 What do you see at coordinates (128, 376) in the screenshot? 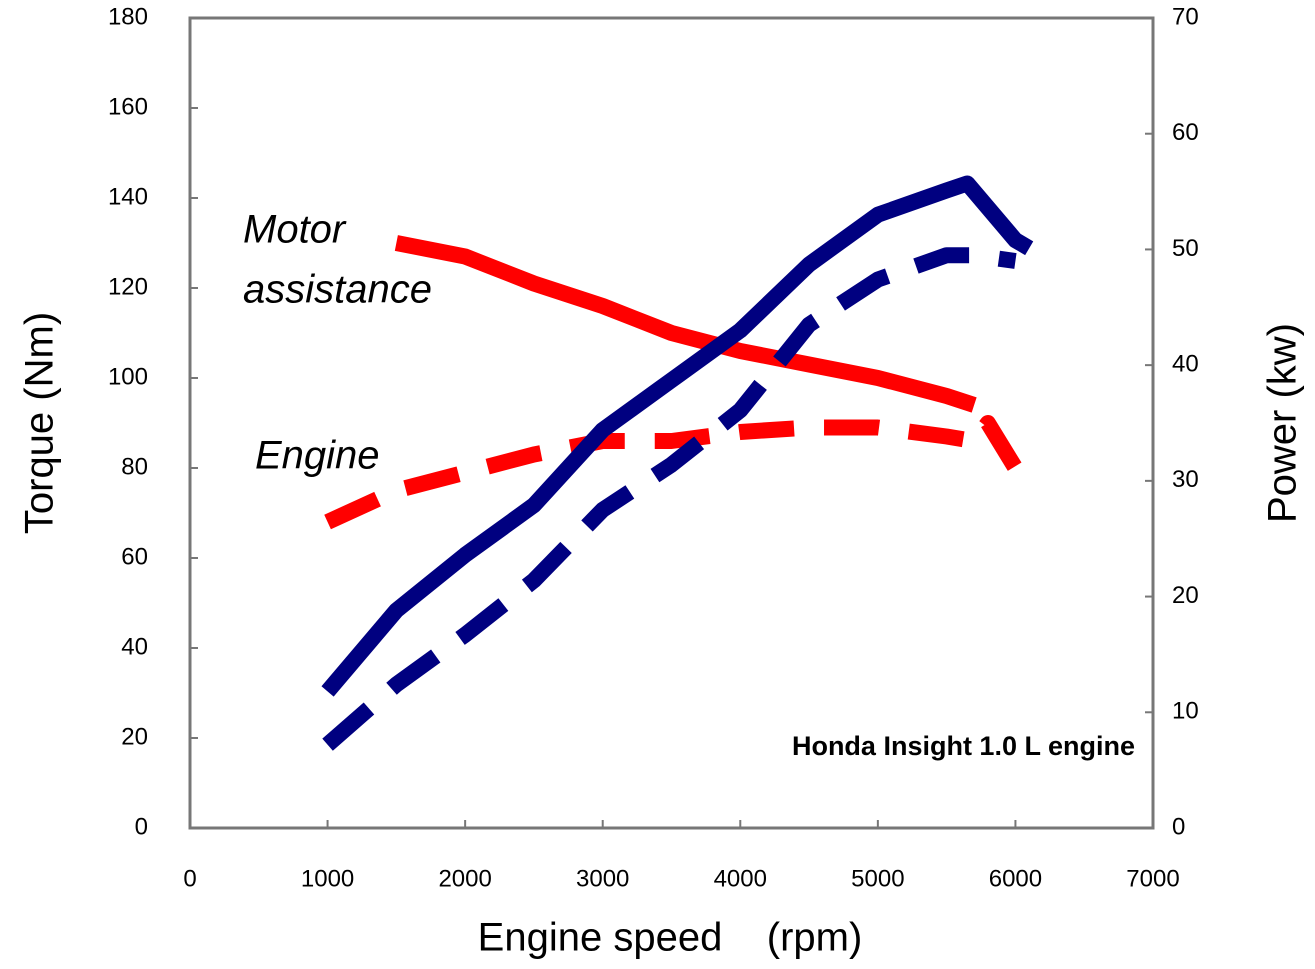
I see `y-tick-label: 100` at bounding box center [128, 376].